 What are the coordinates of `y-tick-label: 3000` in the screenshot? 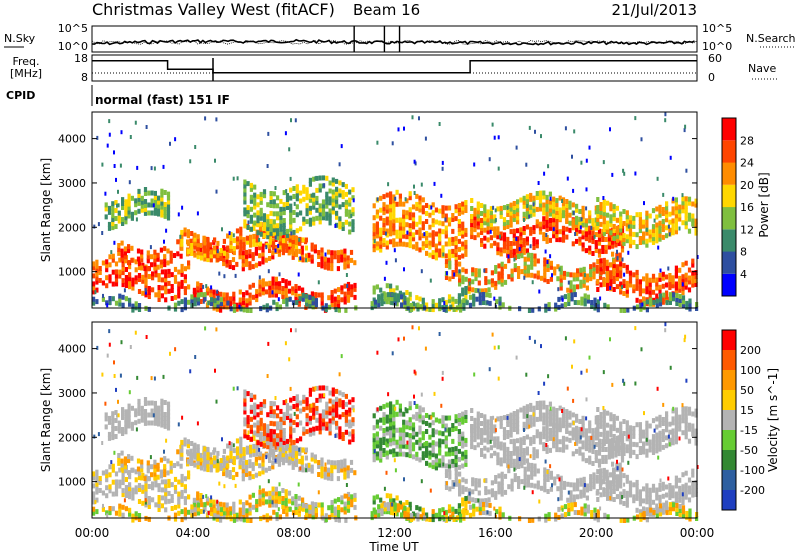 It's located at (72, 183).